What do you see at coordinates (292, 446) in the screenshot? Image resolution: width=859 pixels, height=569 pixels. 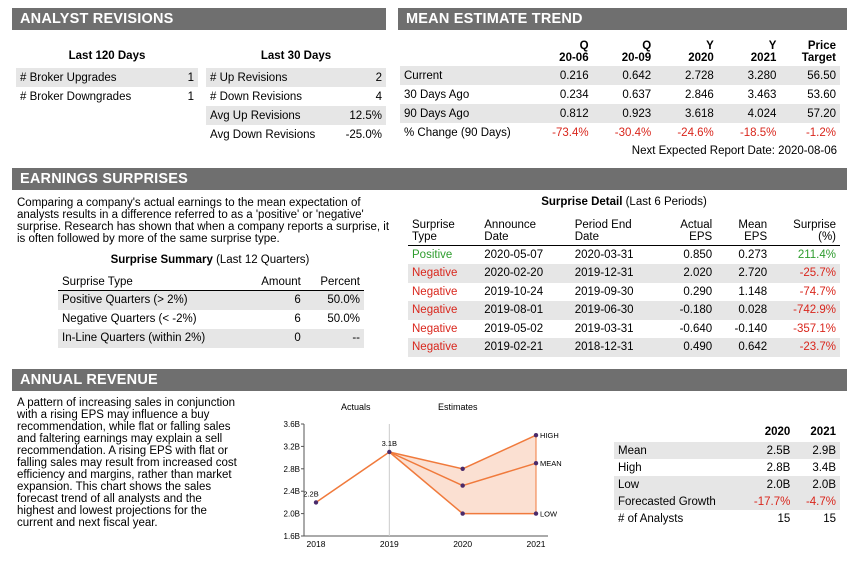 I see `y-tick-label: 3.2B` at bounding box center [292, 446].